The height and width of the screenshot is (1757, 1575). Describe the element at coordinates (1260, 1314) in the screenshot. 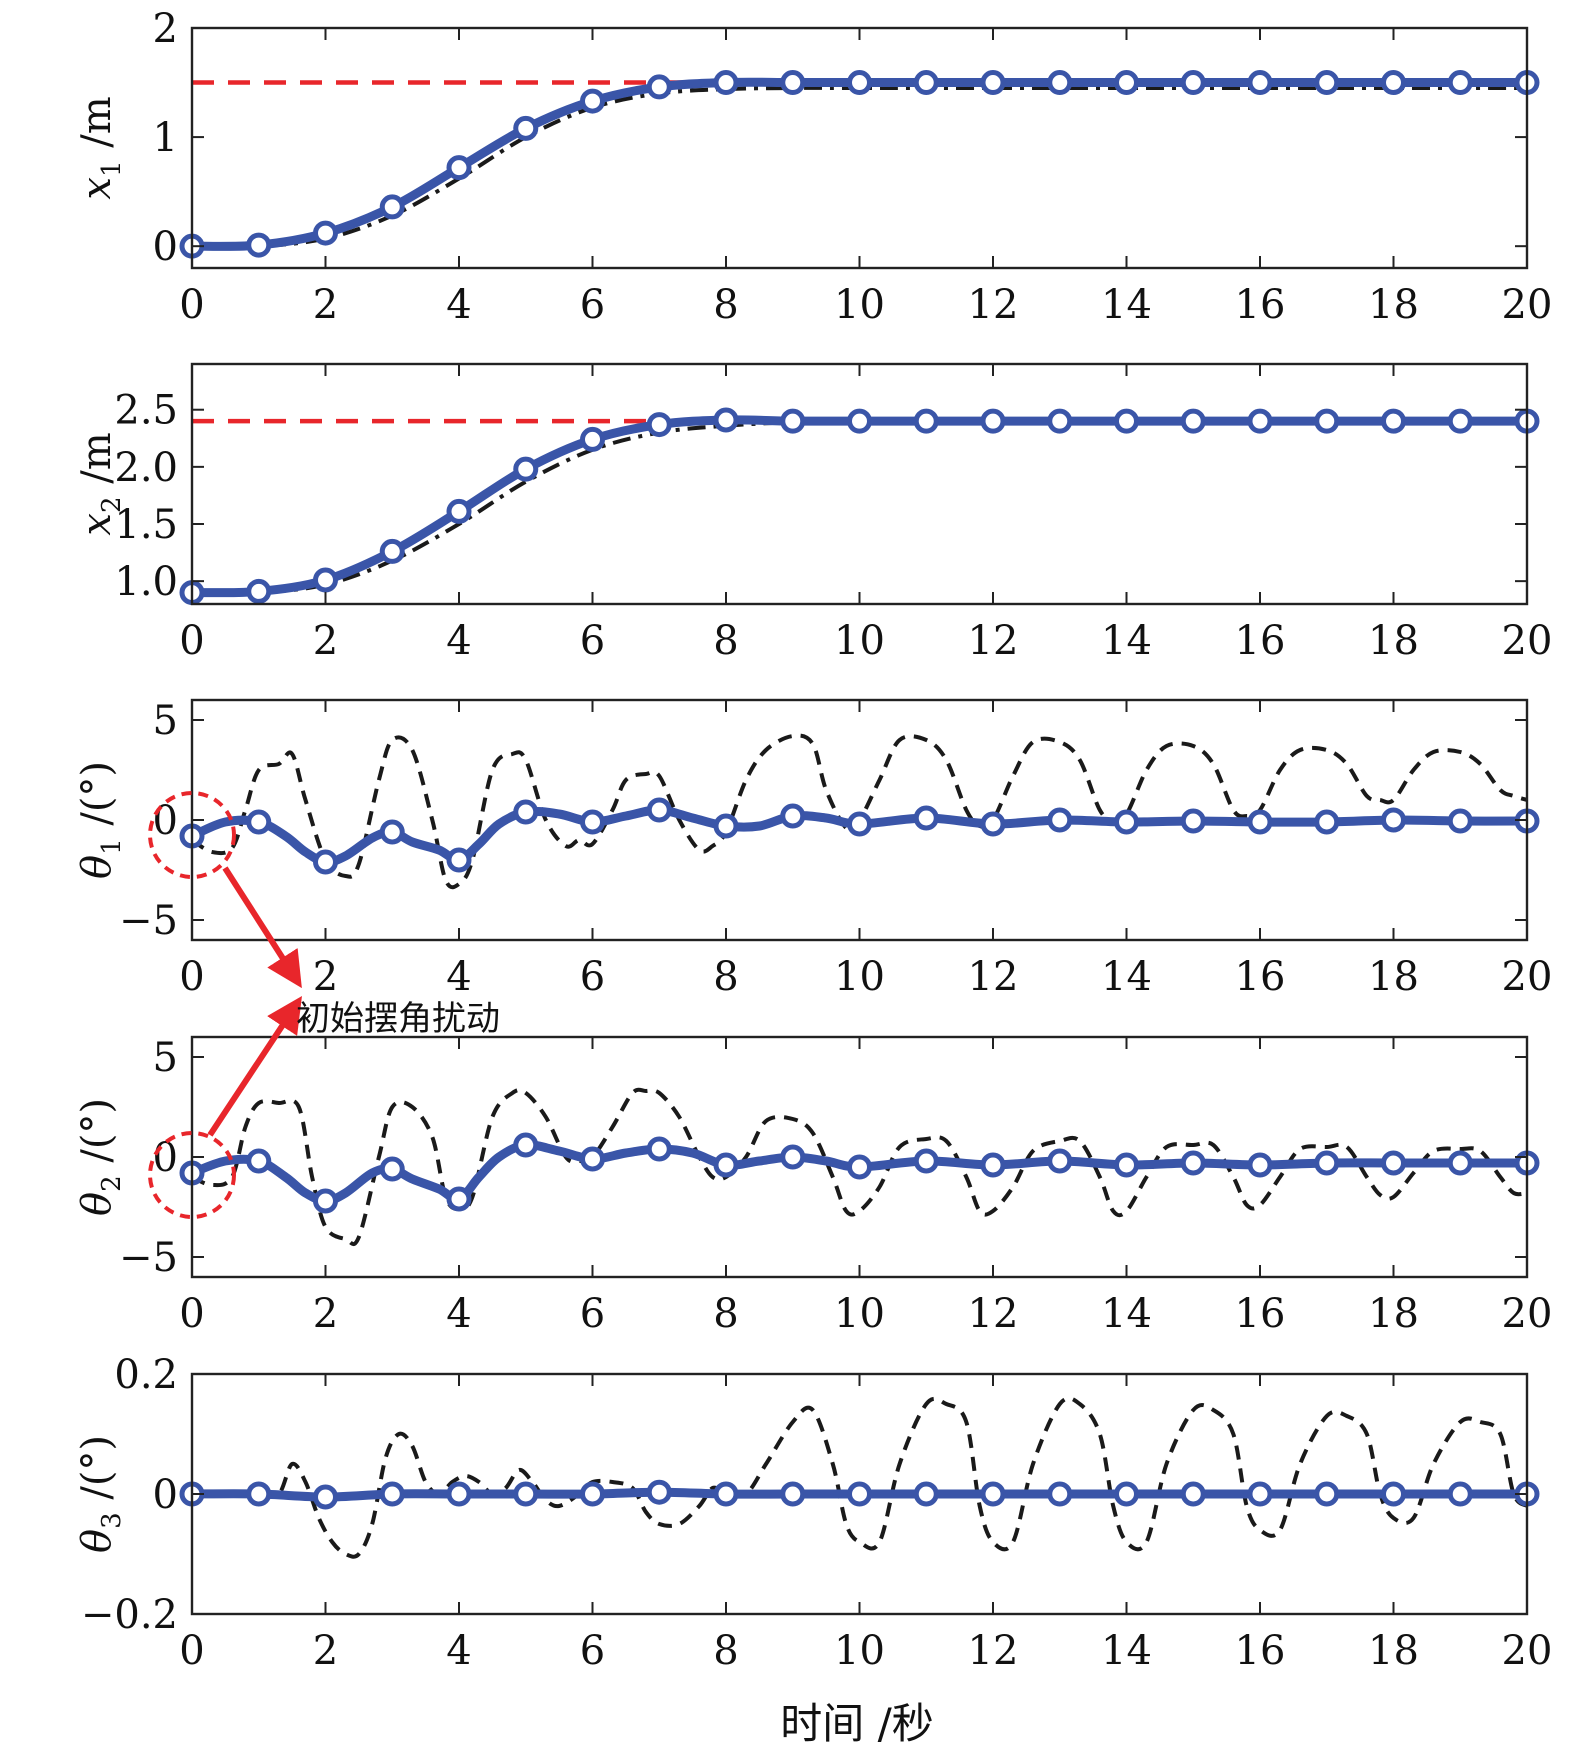

I see `x-tick-label-4-8: 16` at that location.